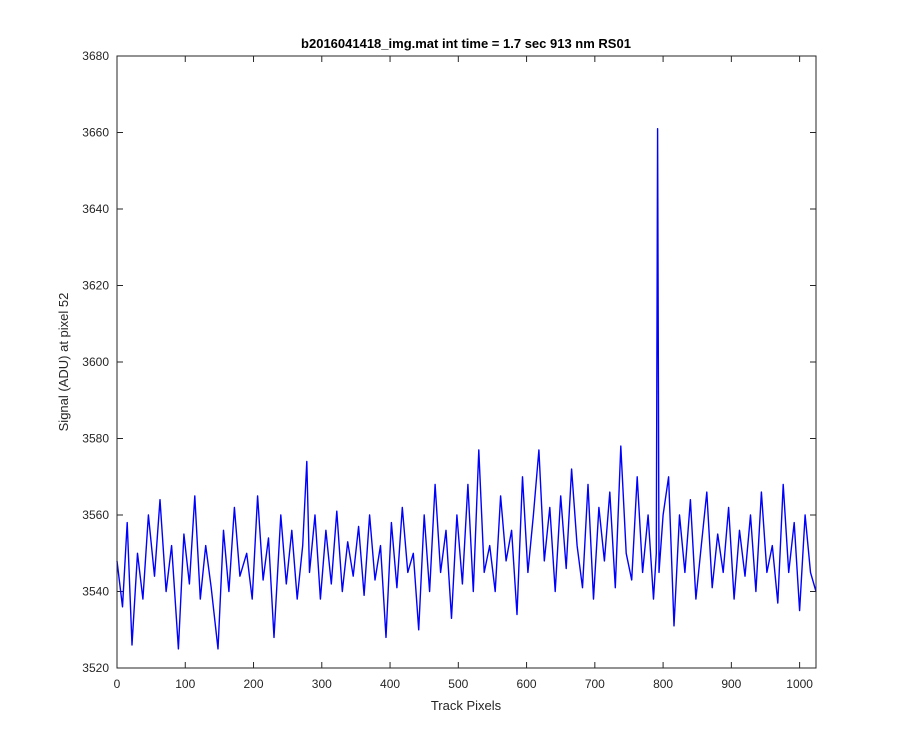  What do you see at coordinates (185, 684) in the screenshot?
I see `x-tick-label: 100` at bounding box center [185, 684].